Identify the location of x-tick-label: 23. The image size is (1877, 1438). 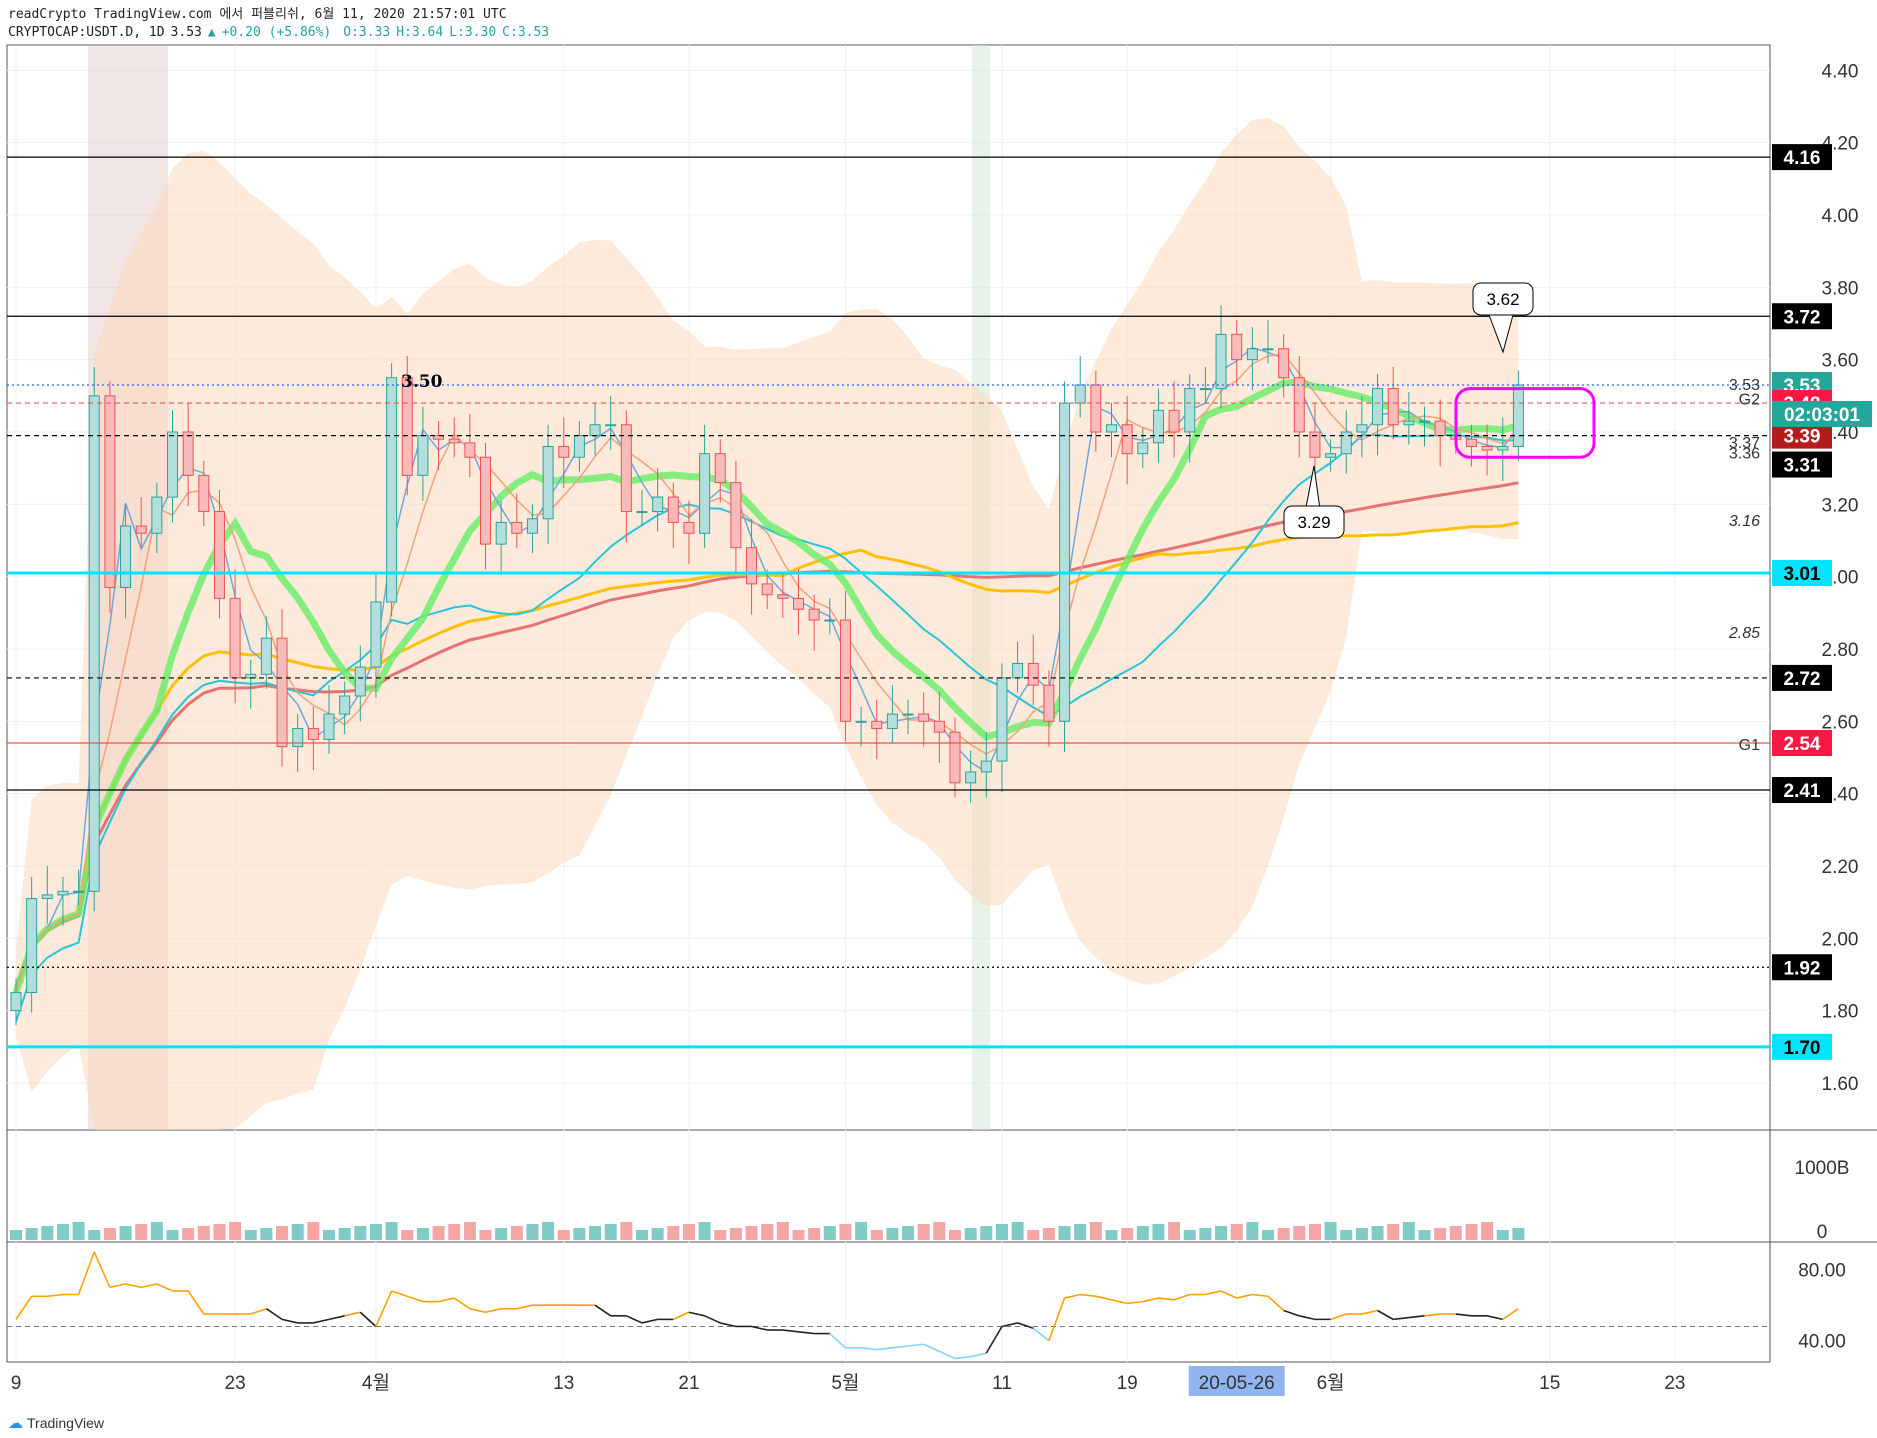
(1674, 1383).